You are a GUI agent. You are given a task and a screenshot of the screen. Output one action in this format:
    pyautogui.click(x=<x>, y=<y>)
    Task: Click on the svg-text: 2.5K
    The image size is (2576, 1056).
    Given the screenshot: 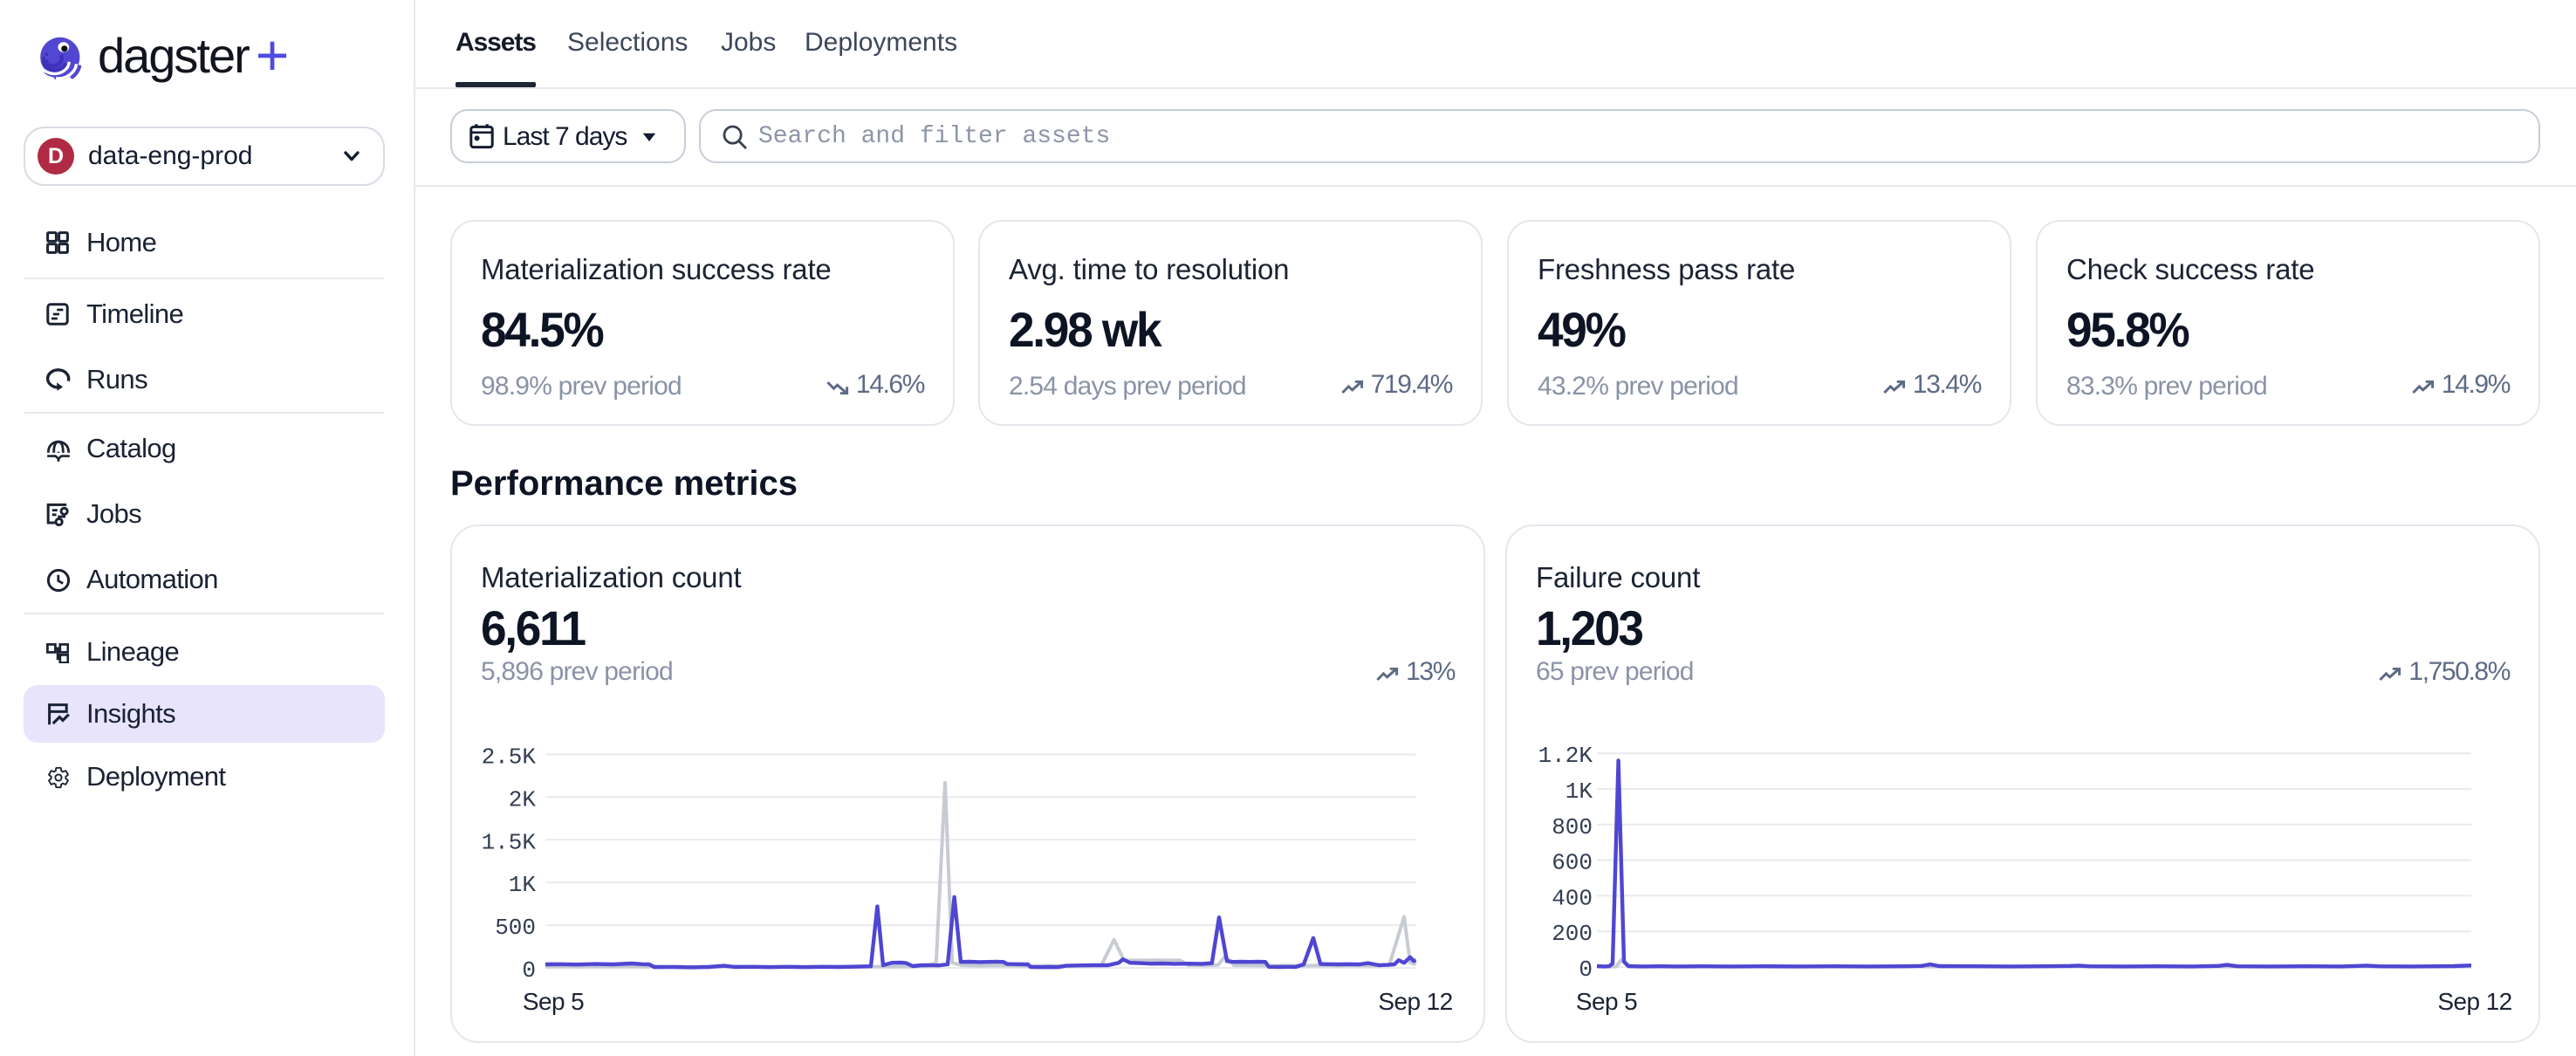 What is the action you would take?
    pyautogui.click(x=509, y=757)
    